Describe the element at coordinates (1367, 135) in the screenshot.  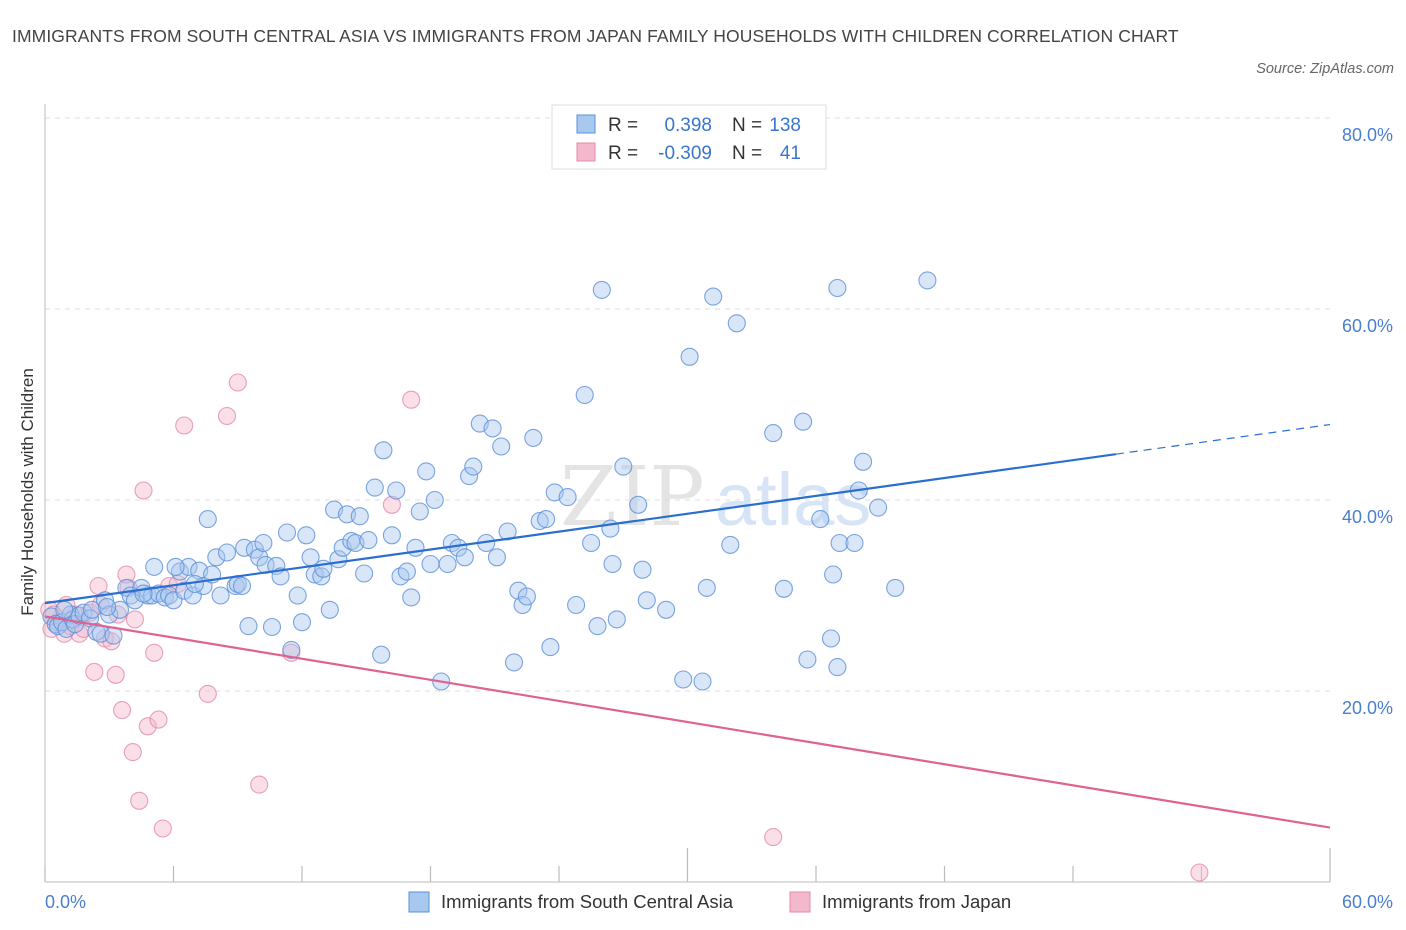
I see `y-tick-label: 80.0%` at that location.